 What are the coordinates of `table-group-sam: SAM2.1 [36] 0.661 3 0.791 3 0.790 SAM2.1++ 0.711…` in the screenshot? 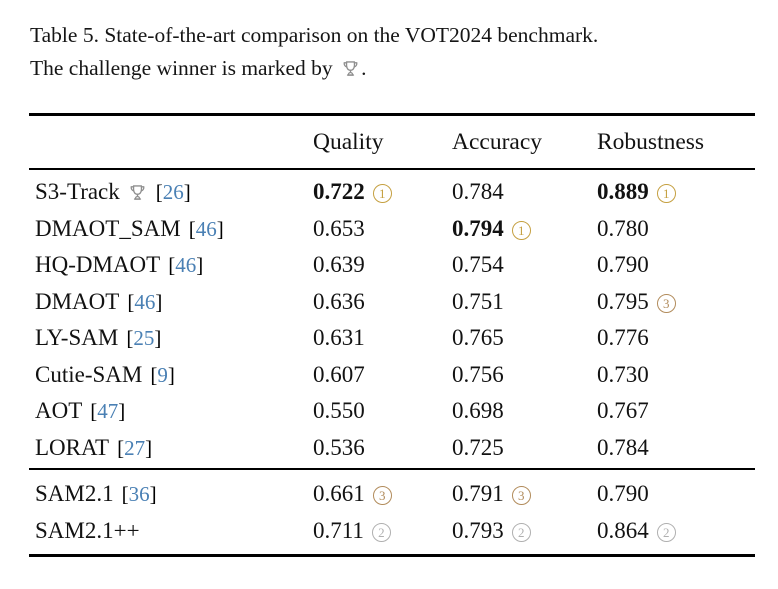 It's located at (392, 512).